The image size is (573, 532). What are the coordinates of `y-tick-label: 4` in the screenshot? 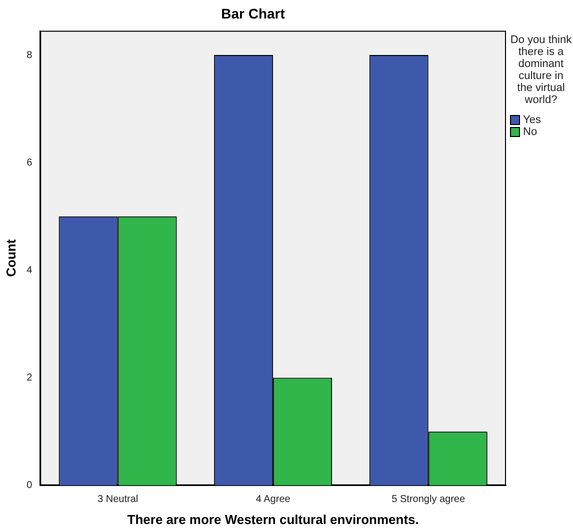 It's located at (29, 270).